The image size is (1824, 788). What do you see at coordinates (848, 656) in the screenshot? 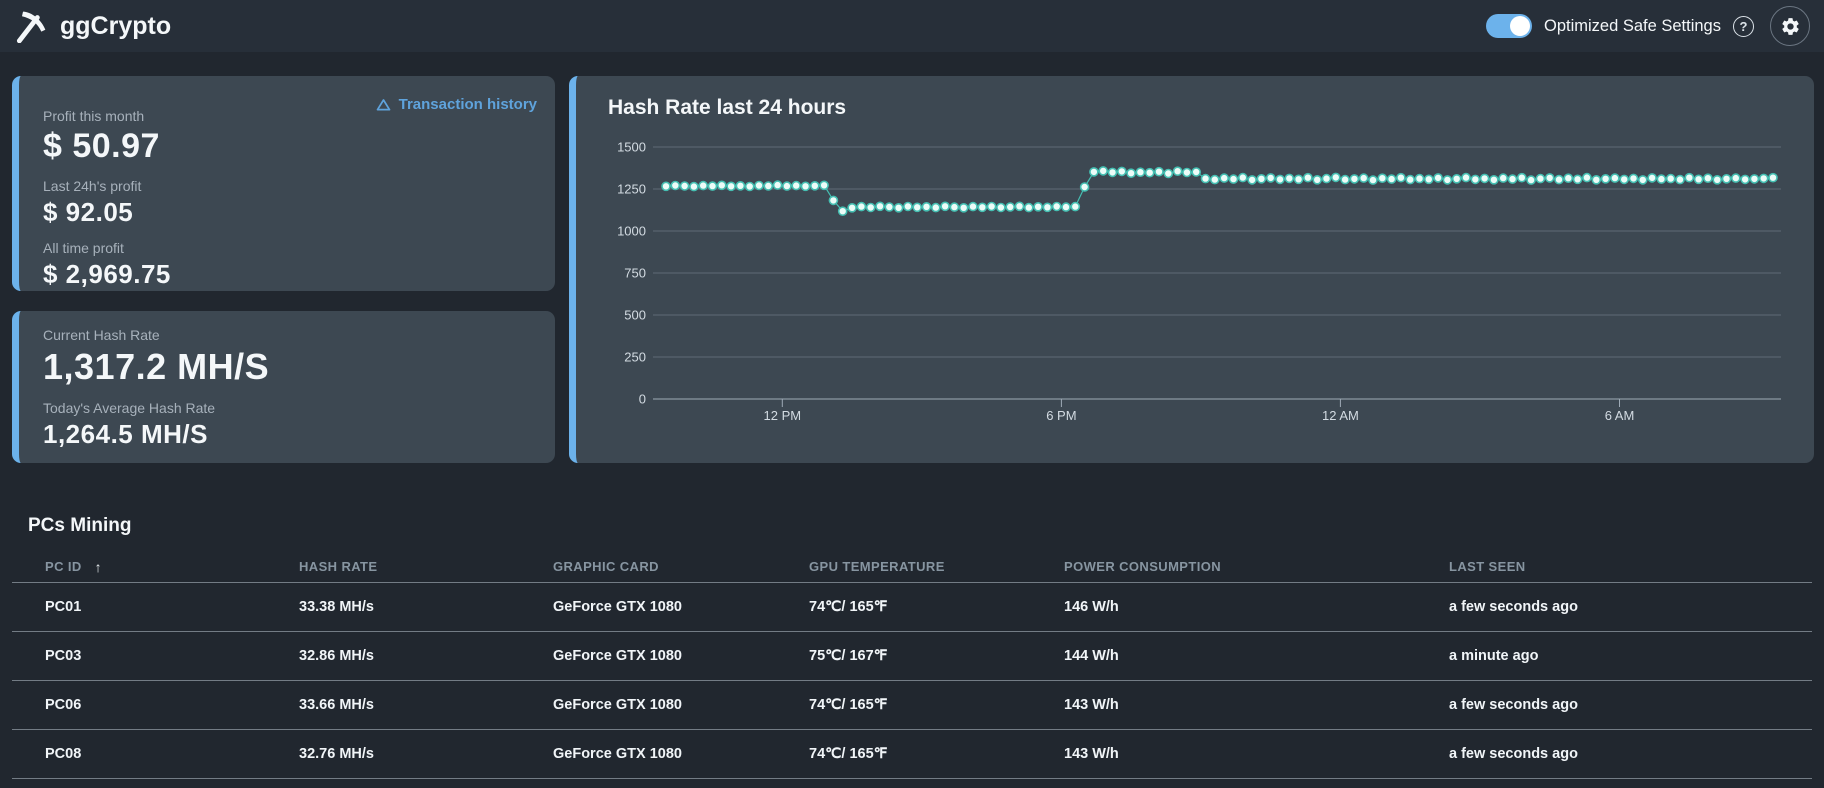
I see `table-cell: 75℃/ 167℉` at bounding box center [848, 656].